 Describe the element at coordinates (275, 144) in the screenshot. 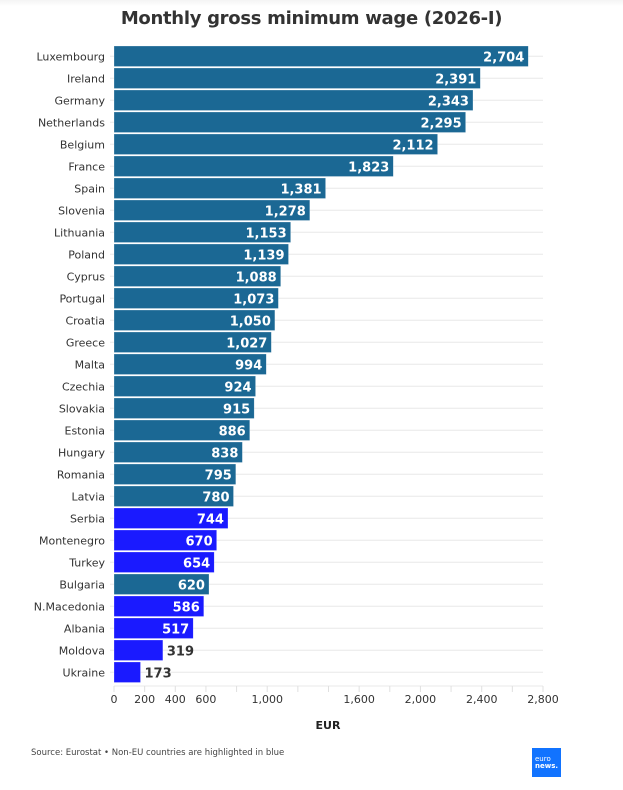

I see `bar-belgium` at that location.